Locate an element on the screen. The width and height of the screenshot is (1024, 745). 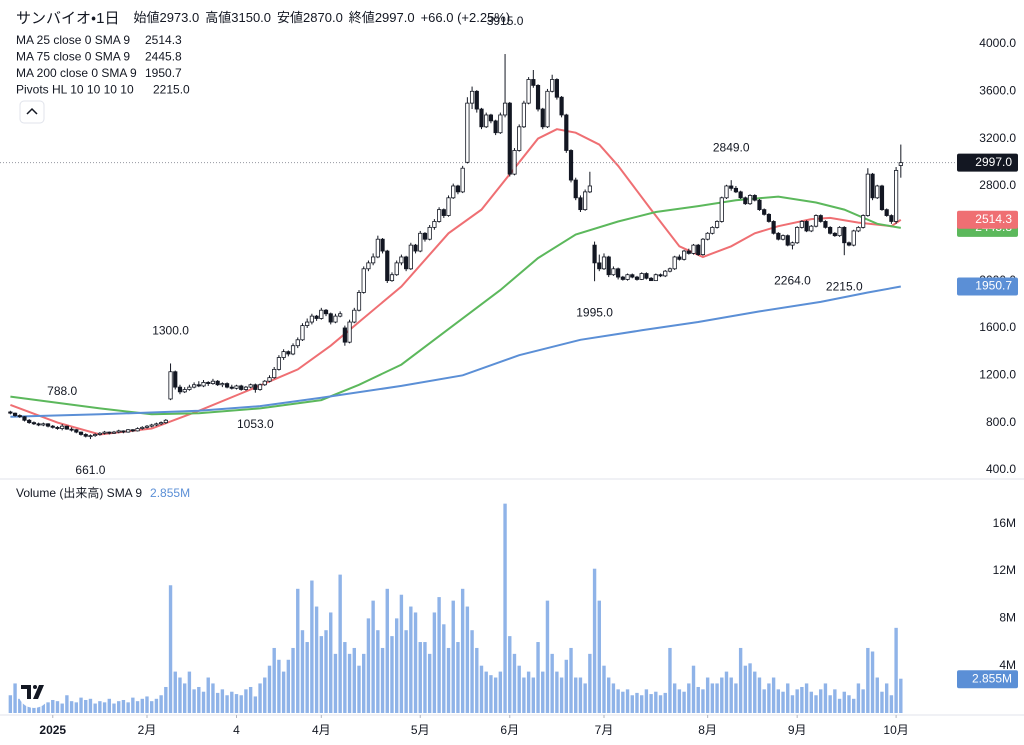
pivot-label: 2264.0 is located at coordinates (792, 281).